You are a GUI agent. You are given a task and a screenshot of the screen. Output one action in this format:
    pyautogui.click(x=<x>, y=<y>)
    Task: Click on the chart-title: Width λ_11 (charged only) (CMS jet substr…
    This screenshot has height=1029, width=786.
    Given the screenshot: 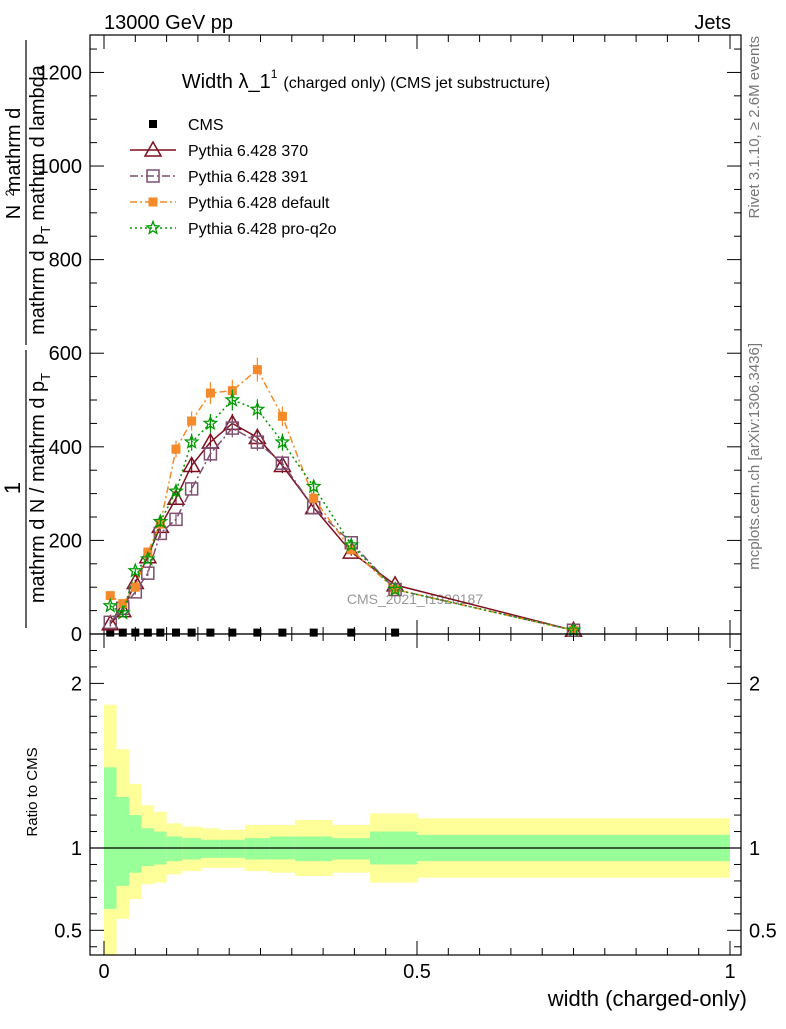 What is the action you would take?
    pyautogui.click(x=366, y=80)
    